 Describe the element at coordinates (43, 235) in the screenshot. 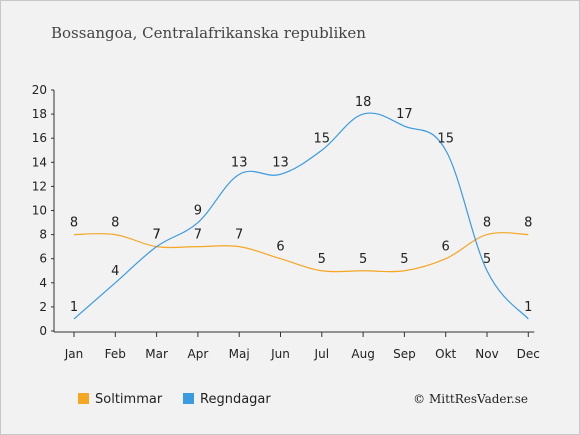

I see `y-tick-label: 8` at that location.